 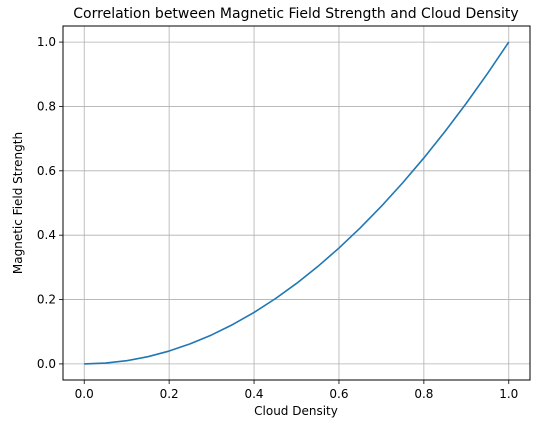 What do you see at coordinates (46, 42) in the screenshot?
I see `y-tick-label: 1.0` at bounding box center [46, 42].